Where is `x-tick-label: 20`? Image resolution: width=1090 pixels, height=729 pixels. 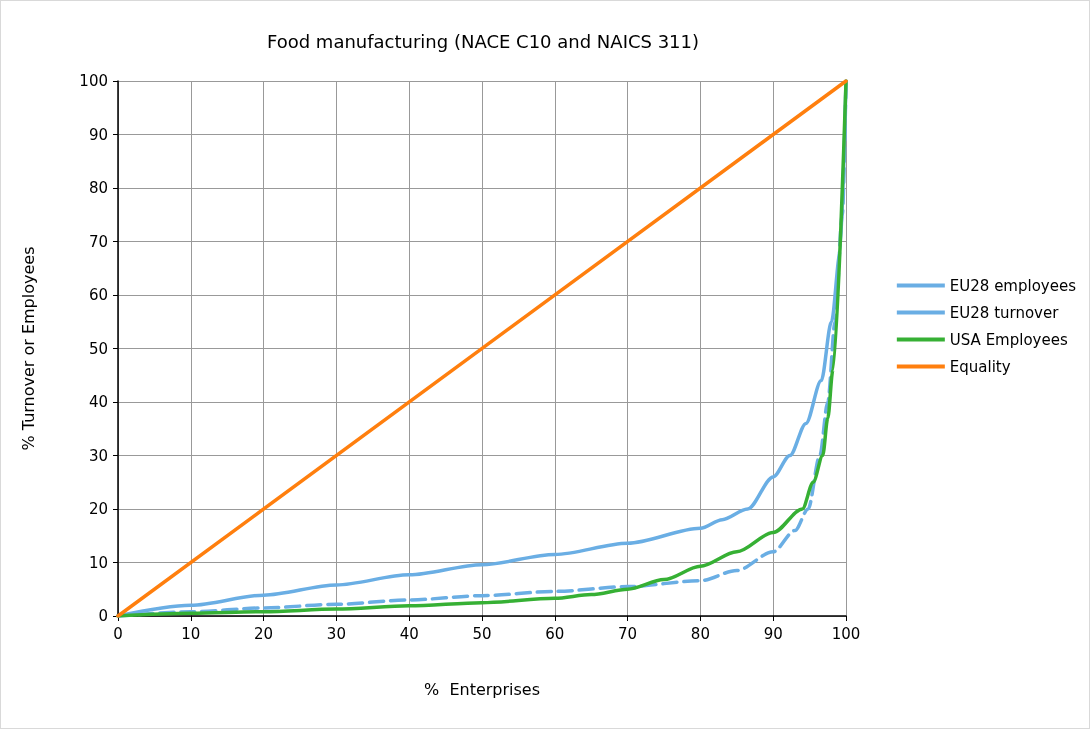 x-tick-label: 20 is located at coordinates (264, 633).